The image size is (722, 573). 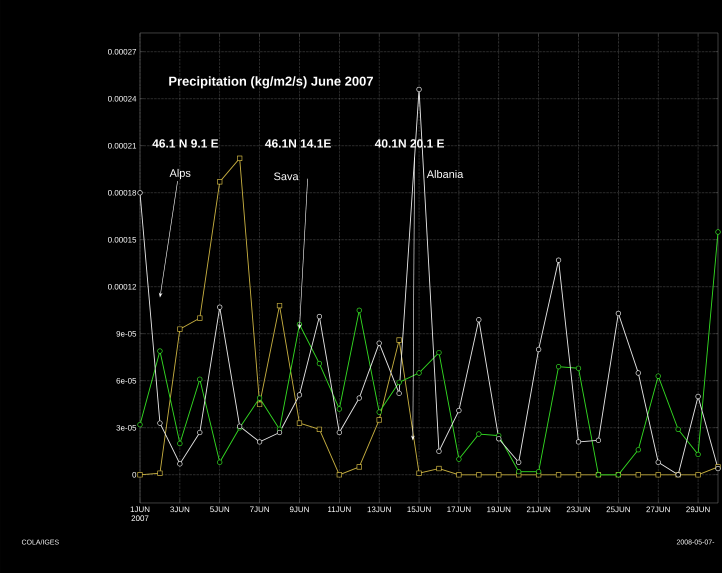 What do you see at coordinates (180, 174) in the screenshot?
I see `annotation: Alps` at bounding box center [180, 174].